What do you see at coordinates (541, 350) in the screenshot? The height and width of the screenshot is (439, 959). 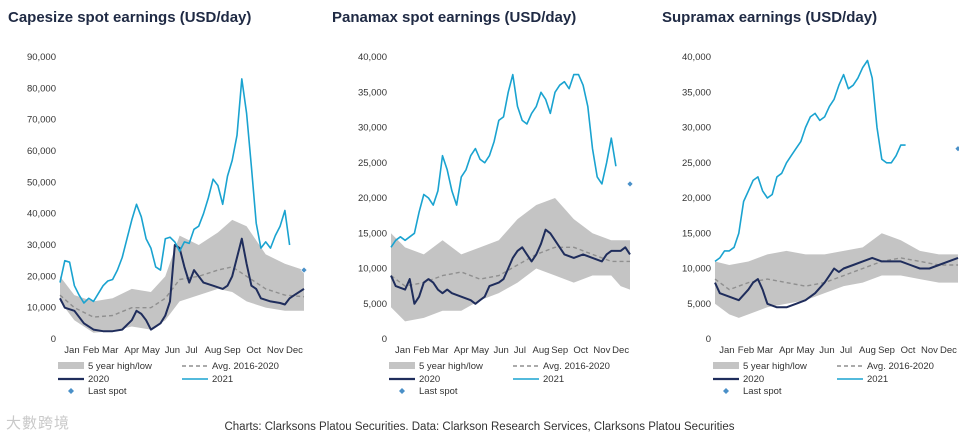 I see `panamax-x-tick-label: Aug` at bounding box center [541, 350].